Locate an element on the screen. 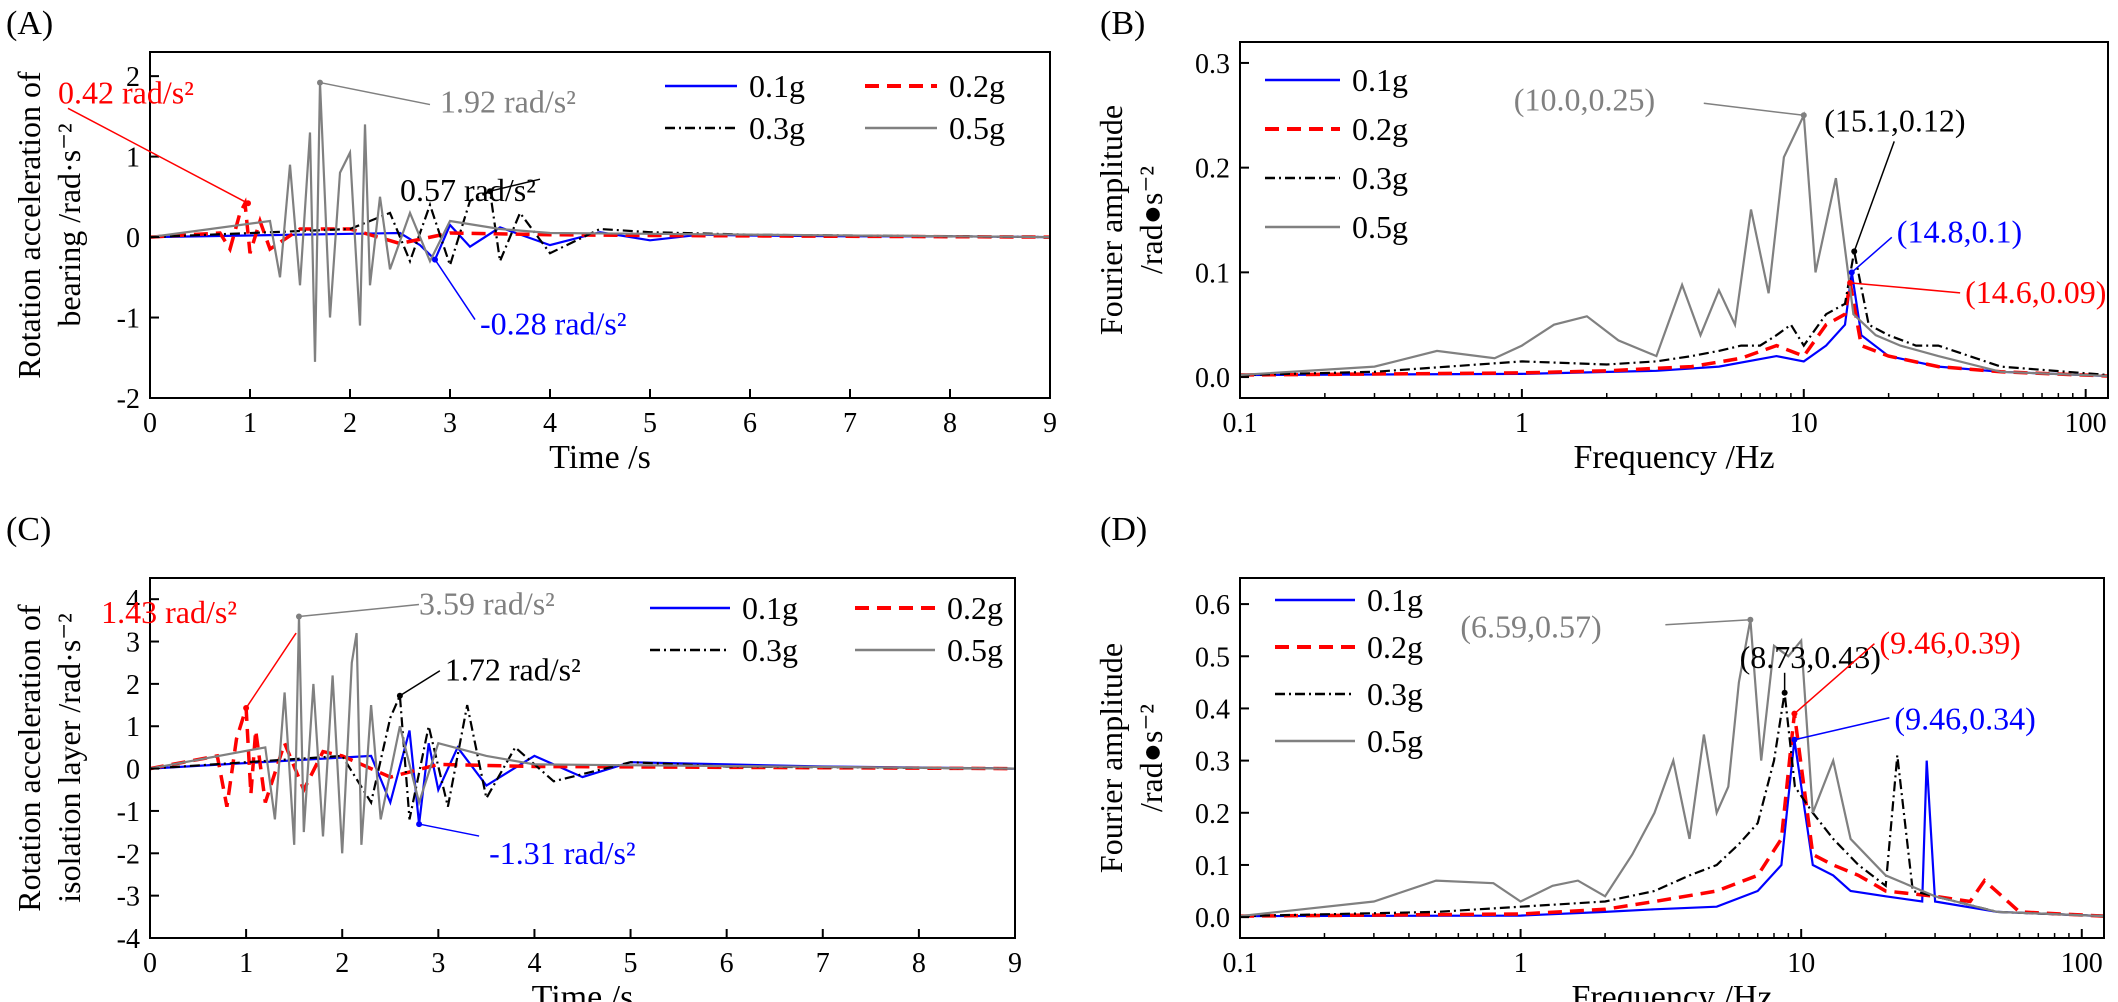 Image resolution: width=2118 pixels, height=1002 pixels. y-axis-title-line2: bearing /rad·s⁻² is located at coordinates (69, 224).